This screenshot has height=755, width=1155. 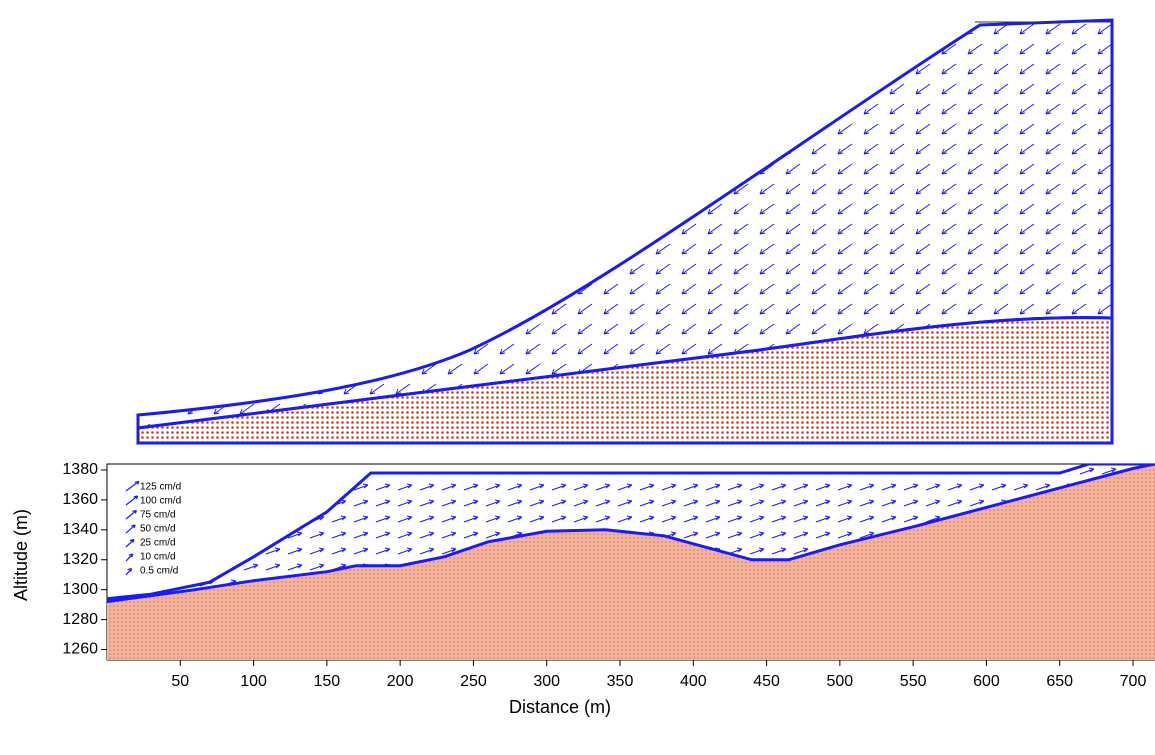 I want to click on x-tick-label: 700, so click(x=1133, y=681).